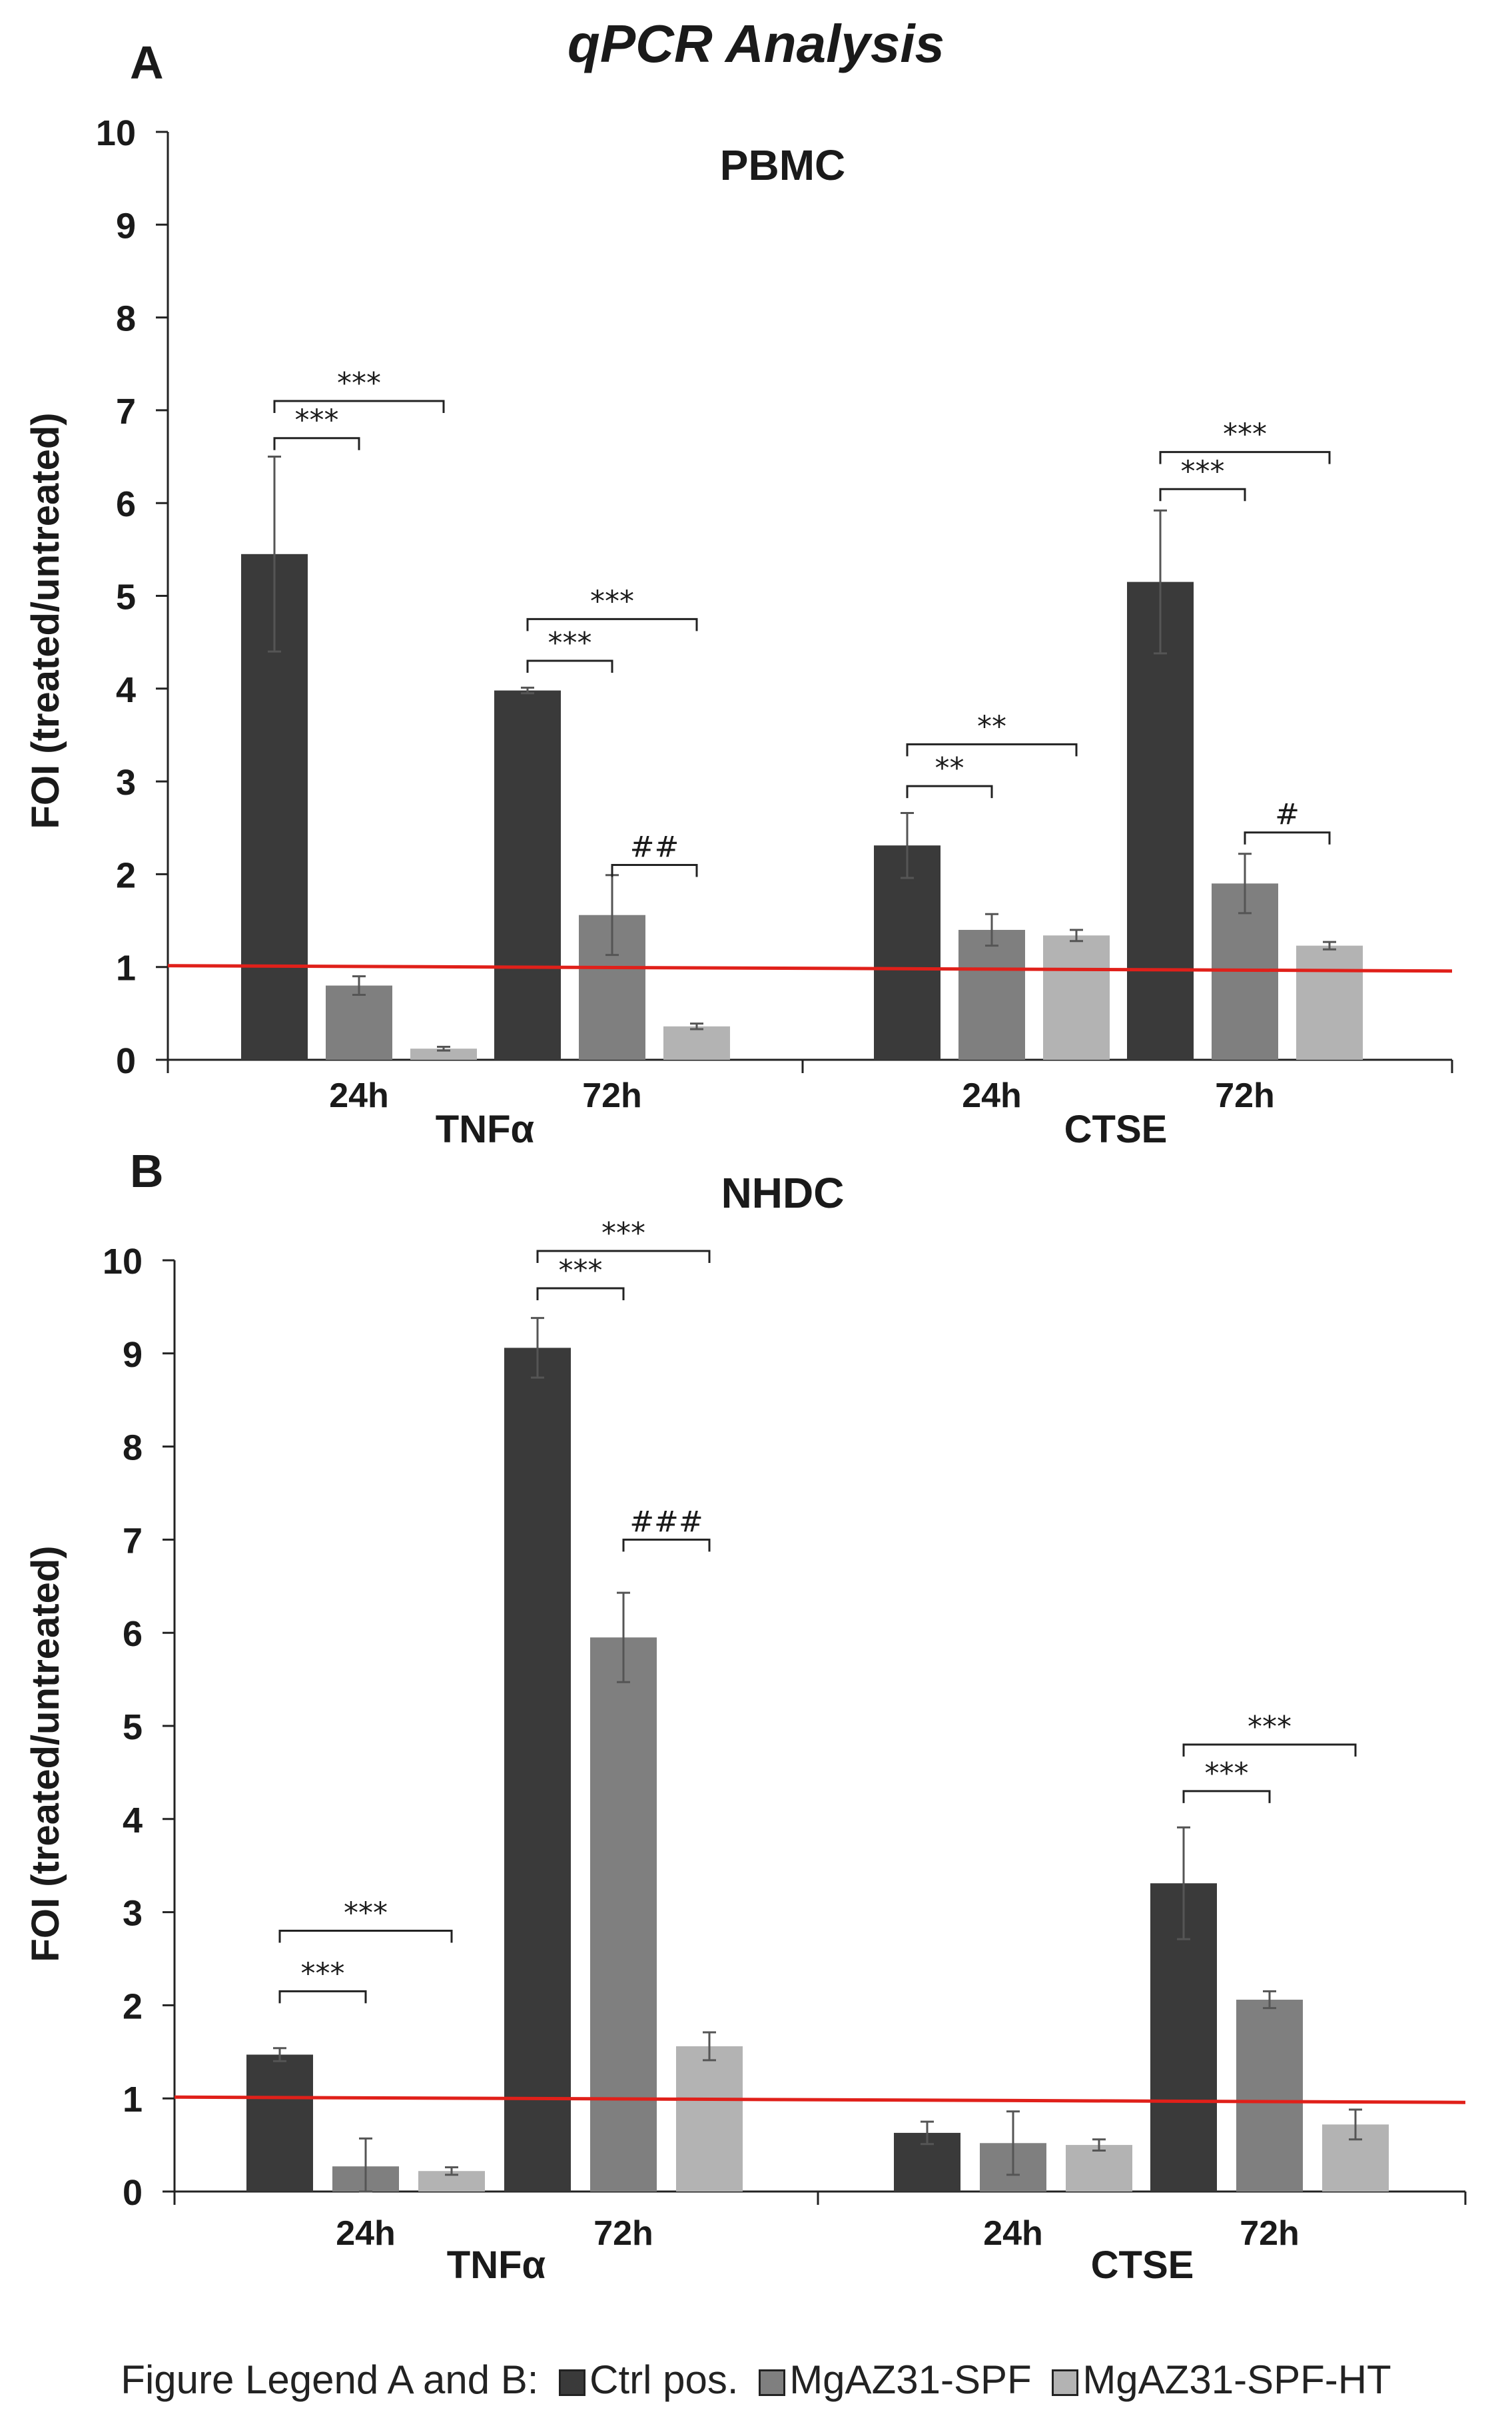 The height and width of the screenshot is (2418, 1512). What do you see at coordinates (910, 2379) in the screenshot?
I see `legend-label-mgaz31-spf: MgAZ31-SPF` at bounding box center [910, 2379].